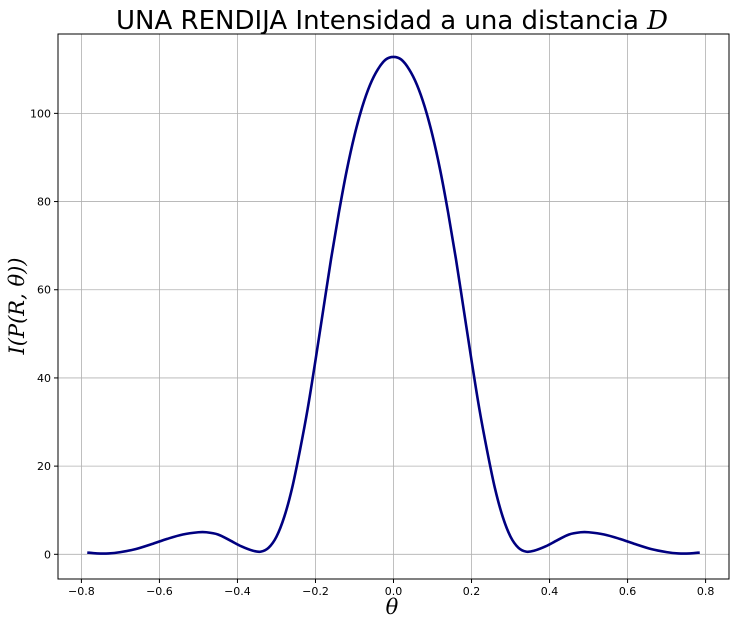 This screenshot has height=625, width=734. I want to click on x-tick-label: 0.4, so click(550, 591).